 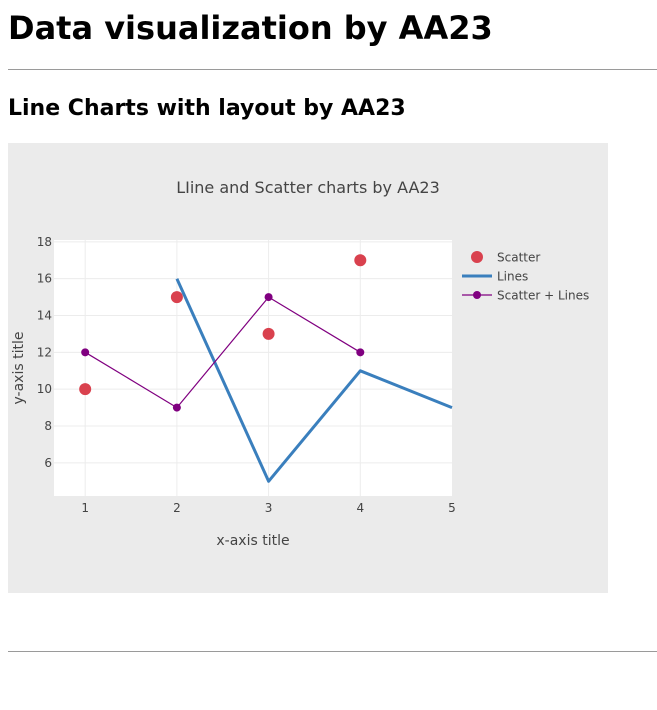 I want to click on legend-item-scatter: Scatter, so click(x=505, y=258).